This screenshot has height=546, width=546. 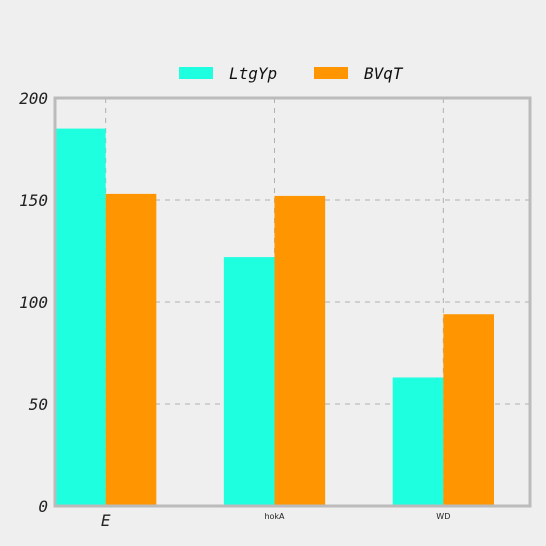 I want to click on y-tick-label: 0, so click(x=43, y=506).